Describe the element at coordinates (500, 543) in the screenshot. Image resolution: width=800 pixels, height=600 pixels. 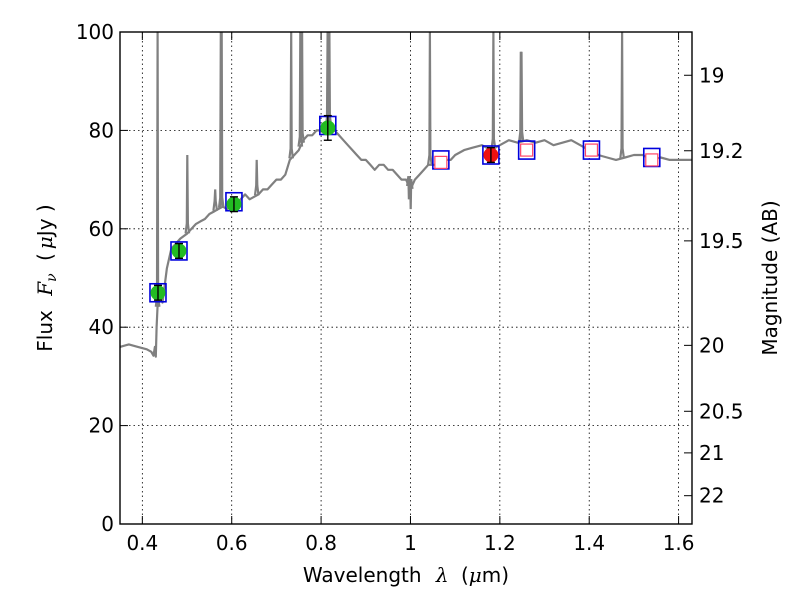
I see `x-tick-label: 1.2` at that location.